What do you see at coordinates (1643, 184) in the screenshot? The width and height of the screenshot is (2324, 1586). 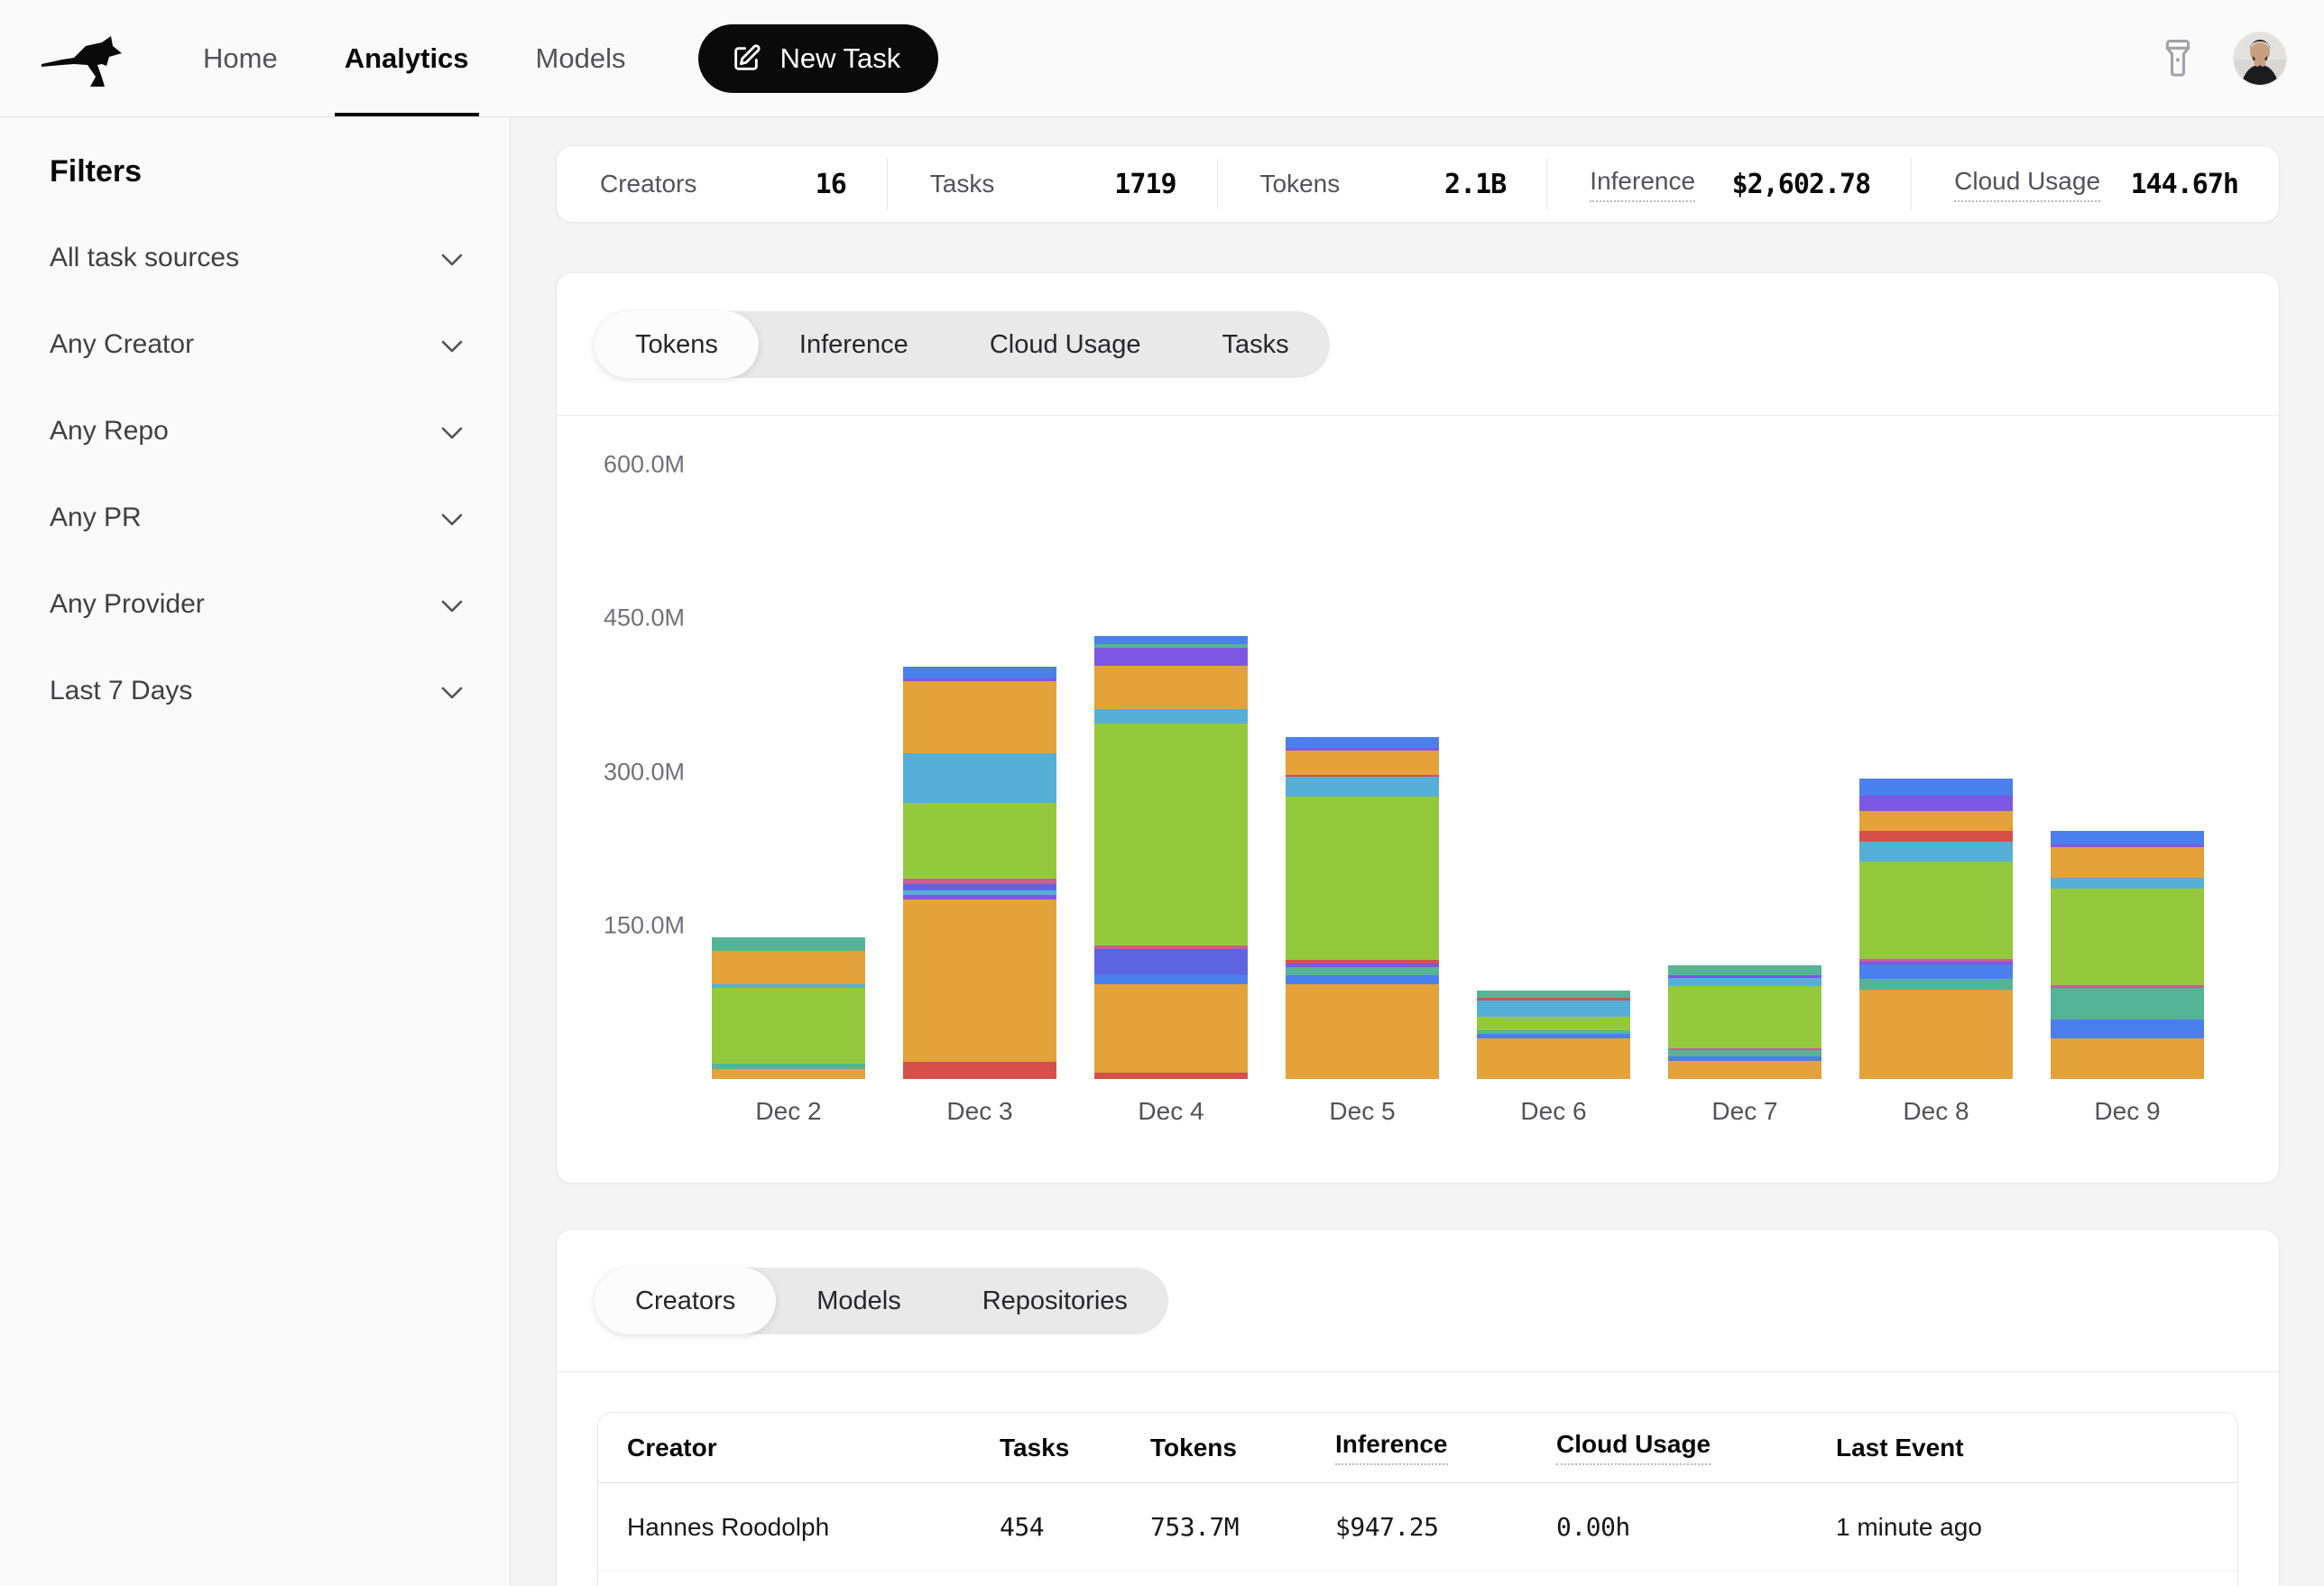 I see `stat-label-inference: Inference` at bounding box center [1643, 184].